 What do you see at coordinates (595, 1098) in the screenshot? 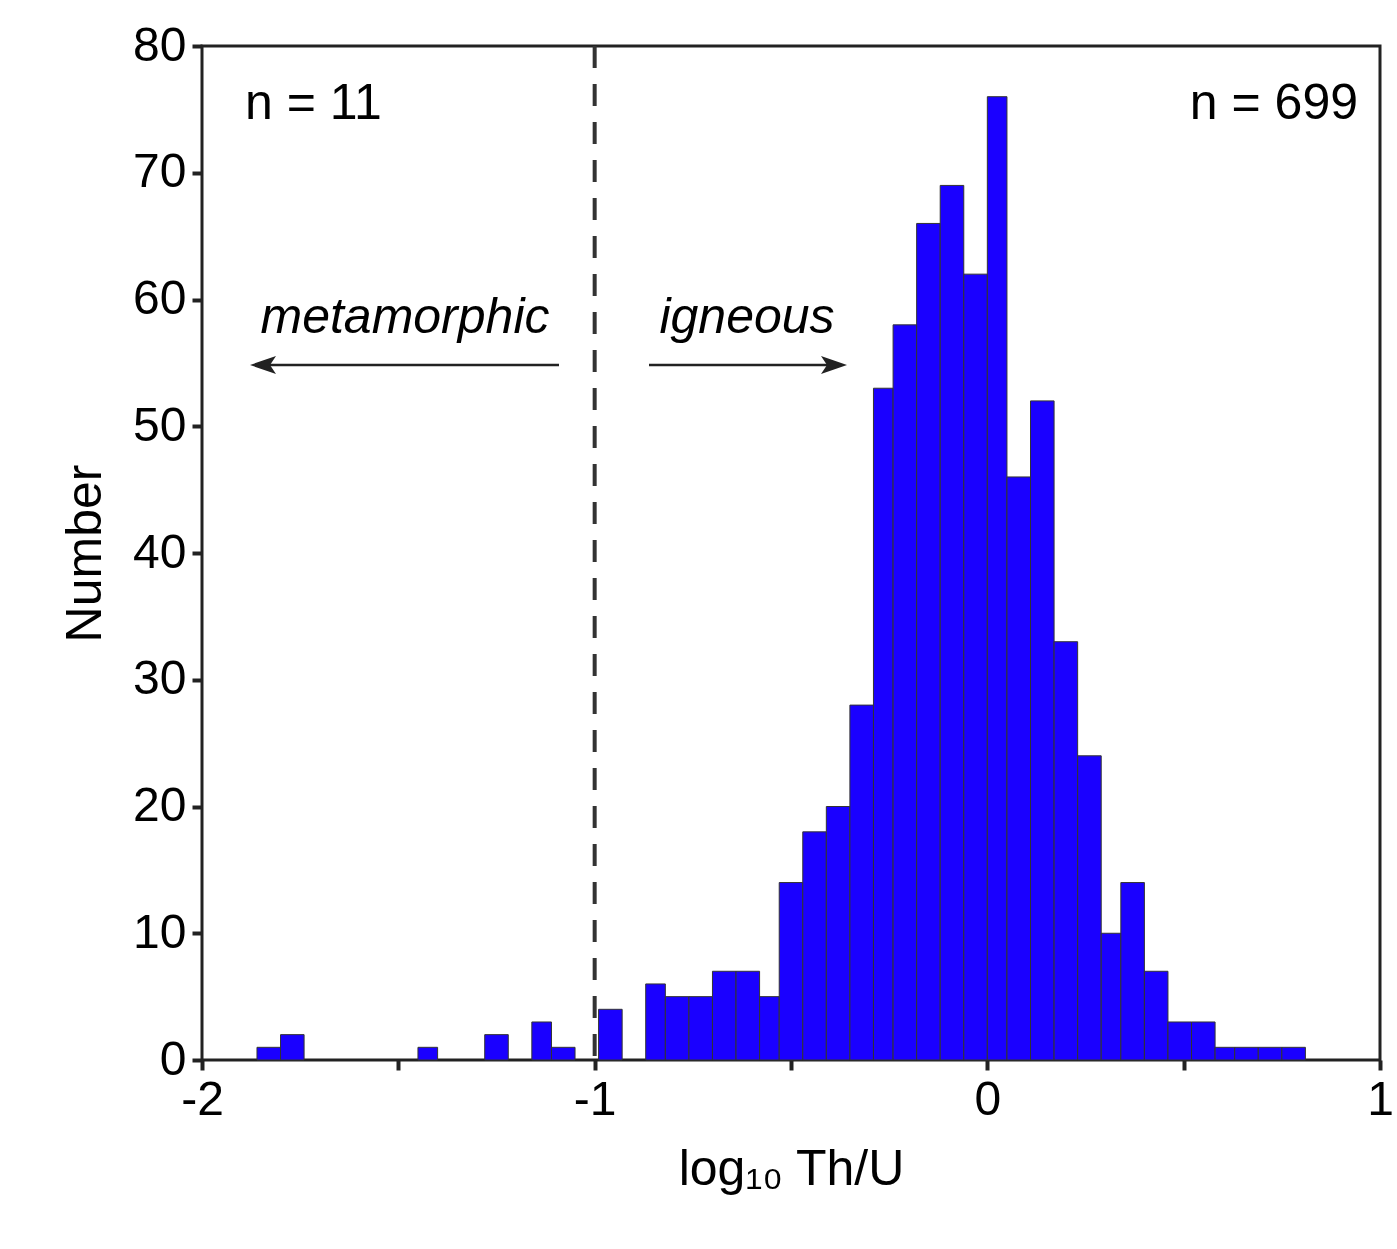
I see `x-tick-label: -1` at bounding box center [595, 1098].